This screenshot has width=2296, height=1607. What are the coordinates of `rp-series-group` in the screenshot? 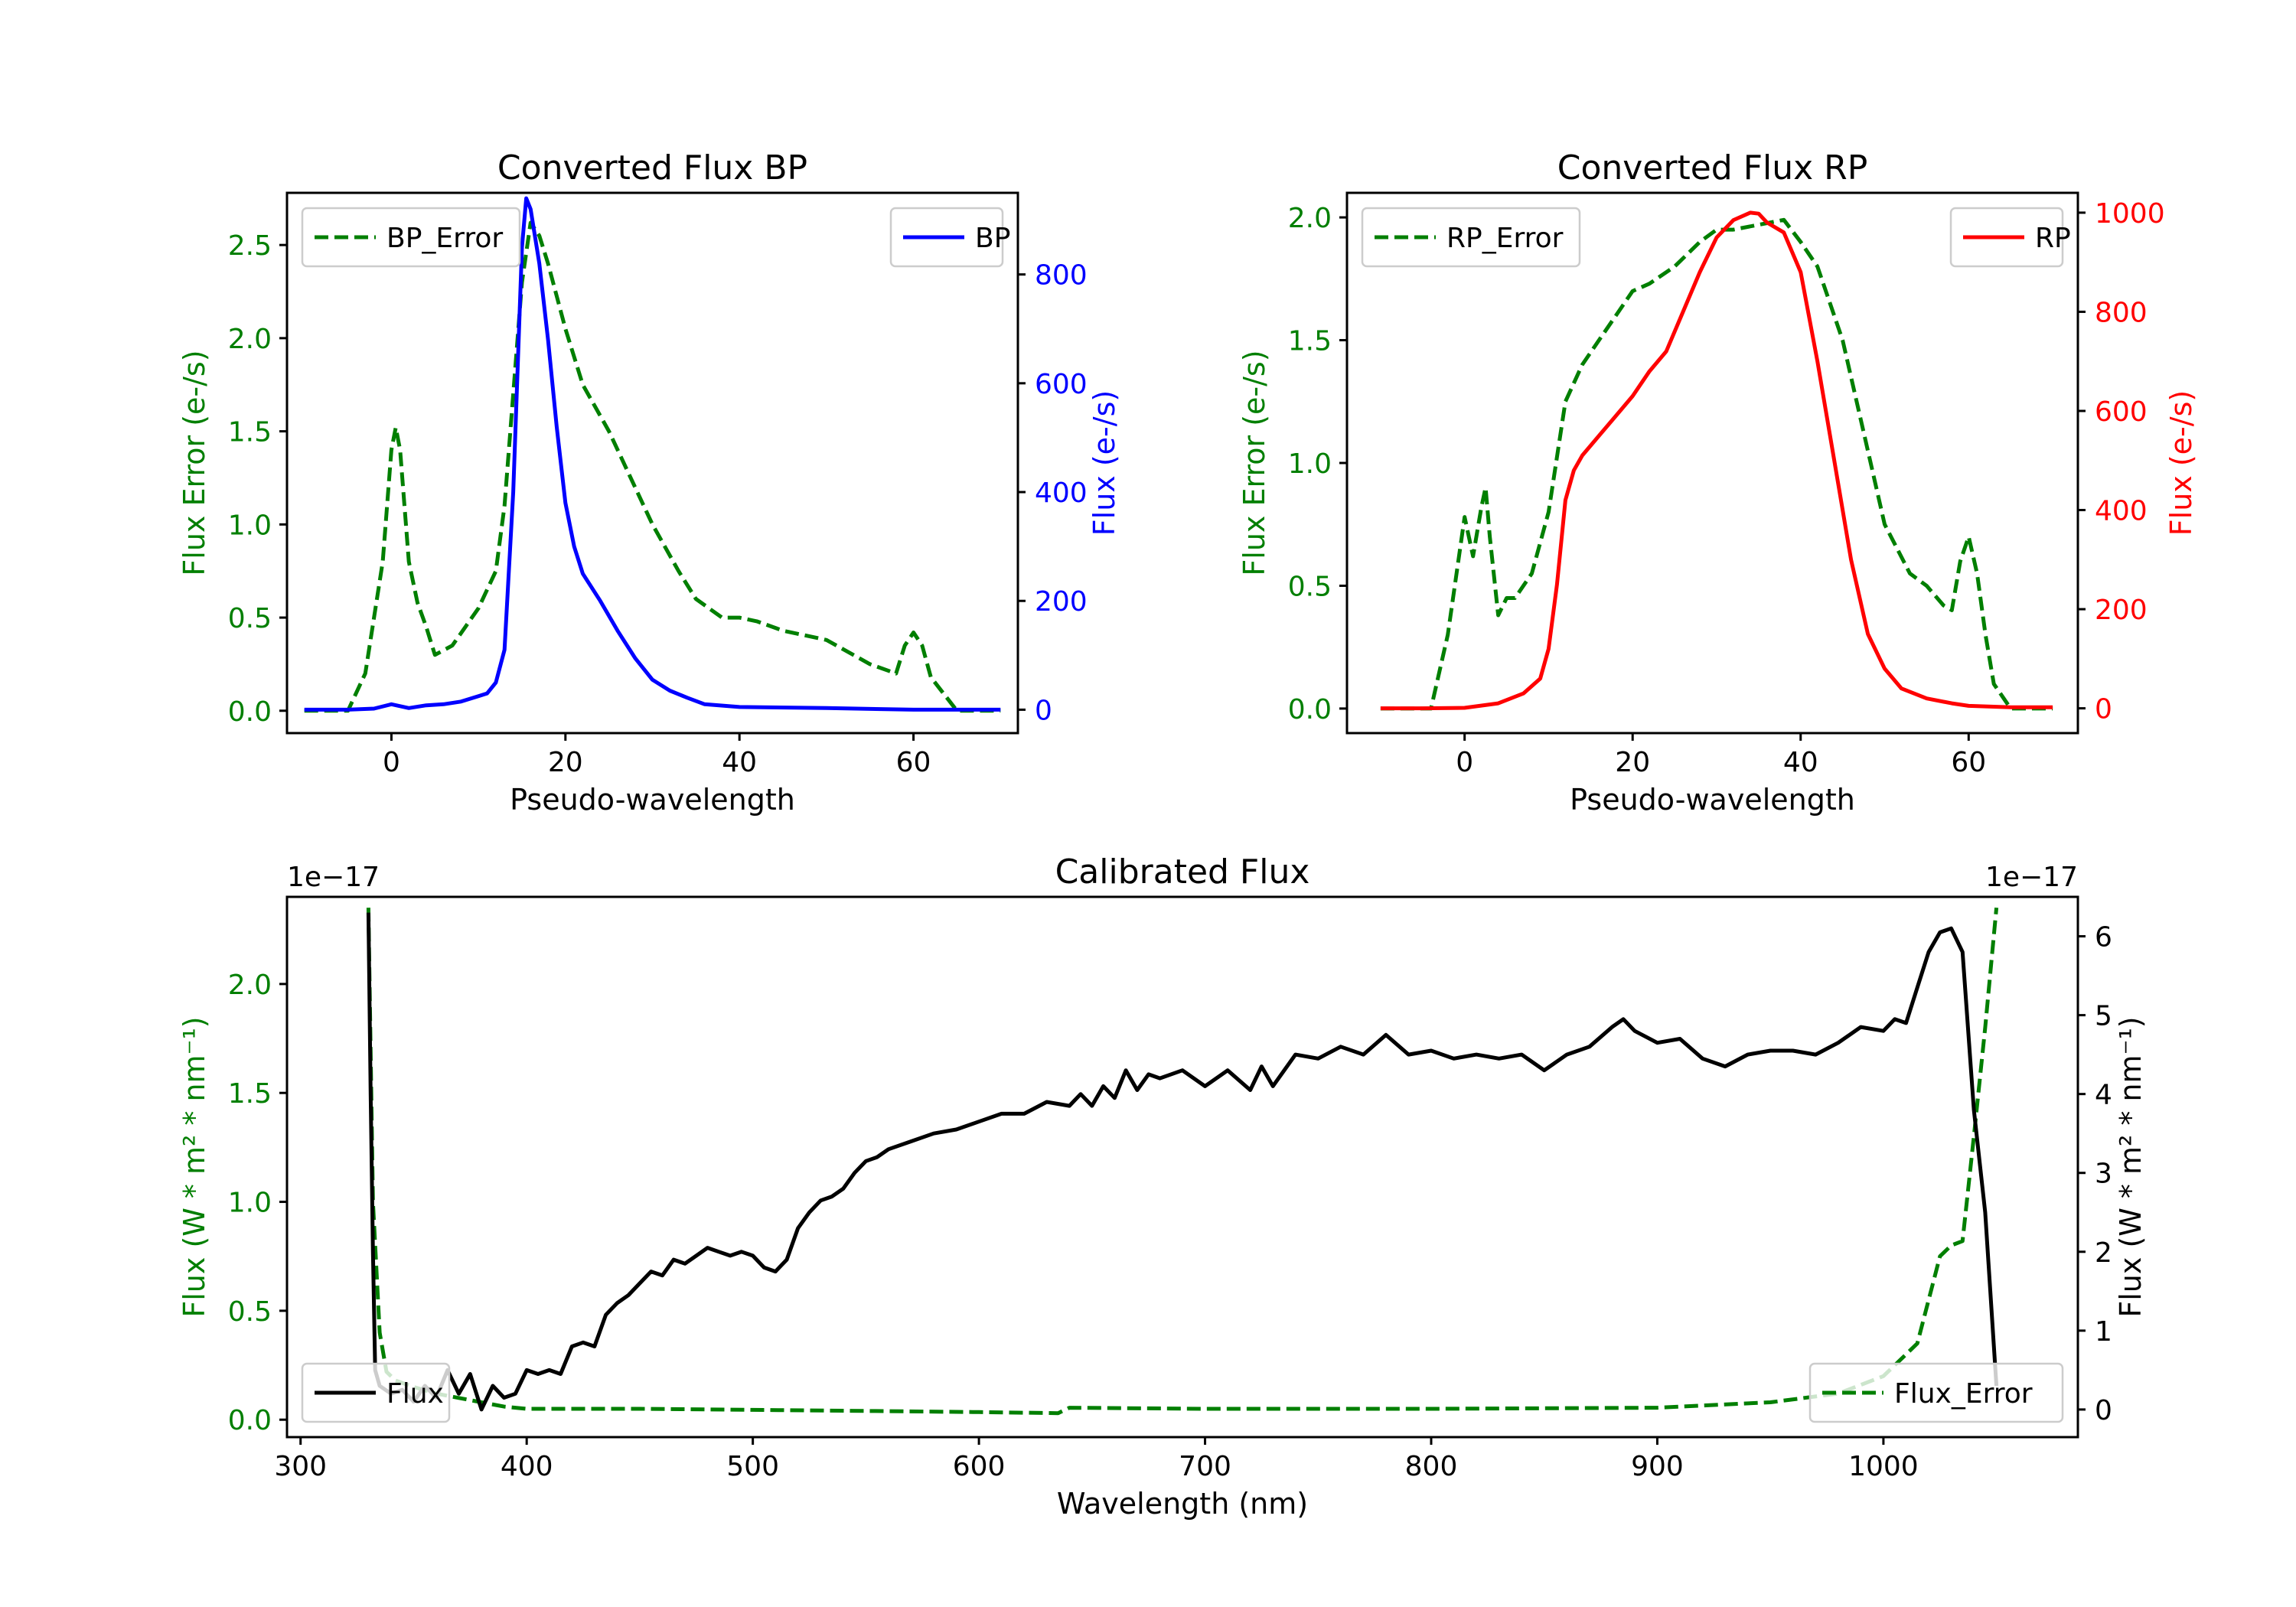 It's located at (1716, 460).